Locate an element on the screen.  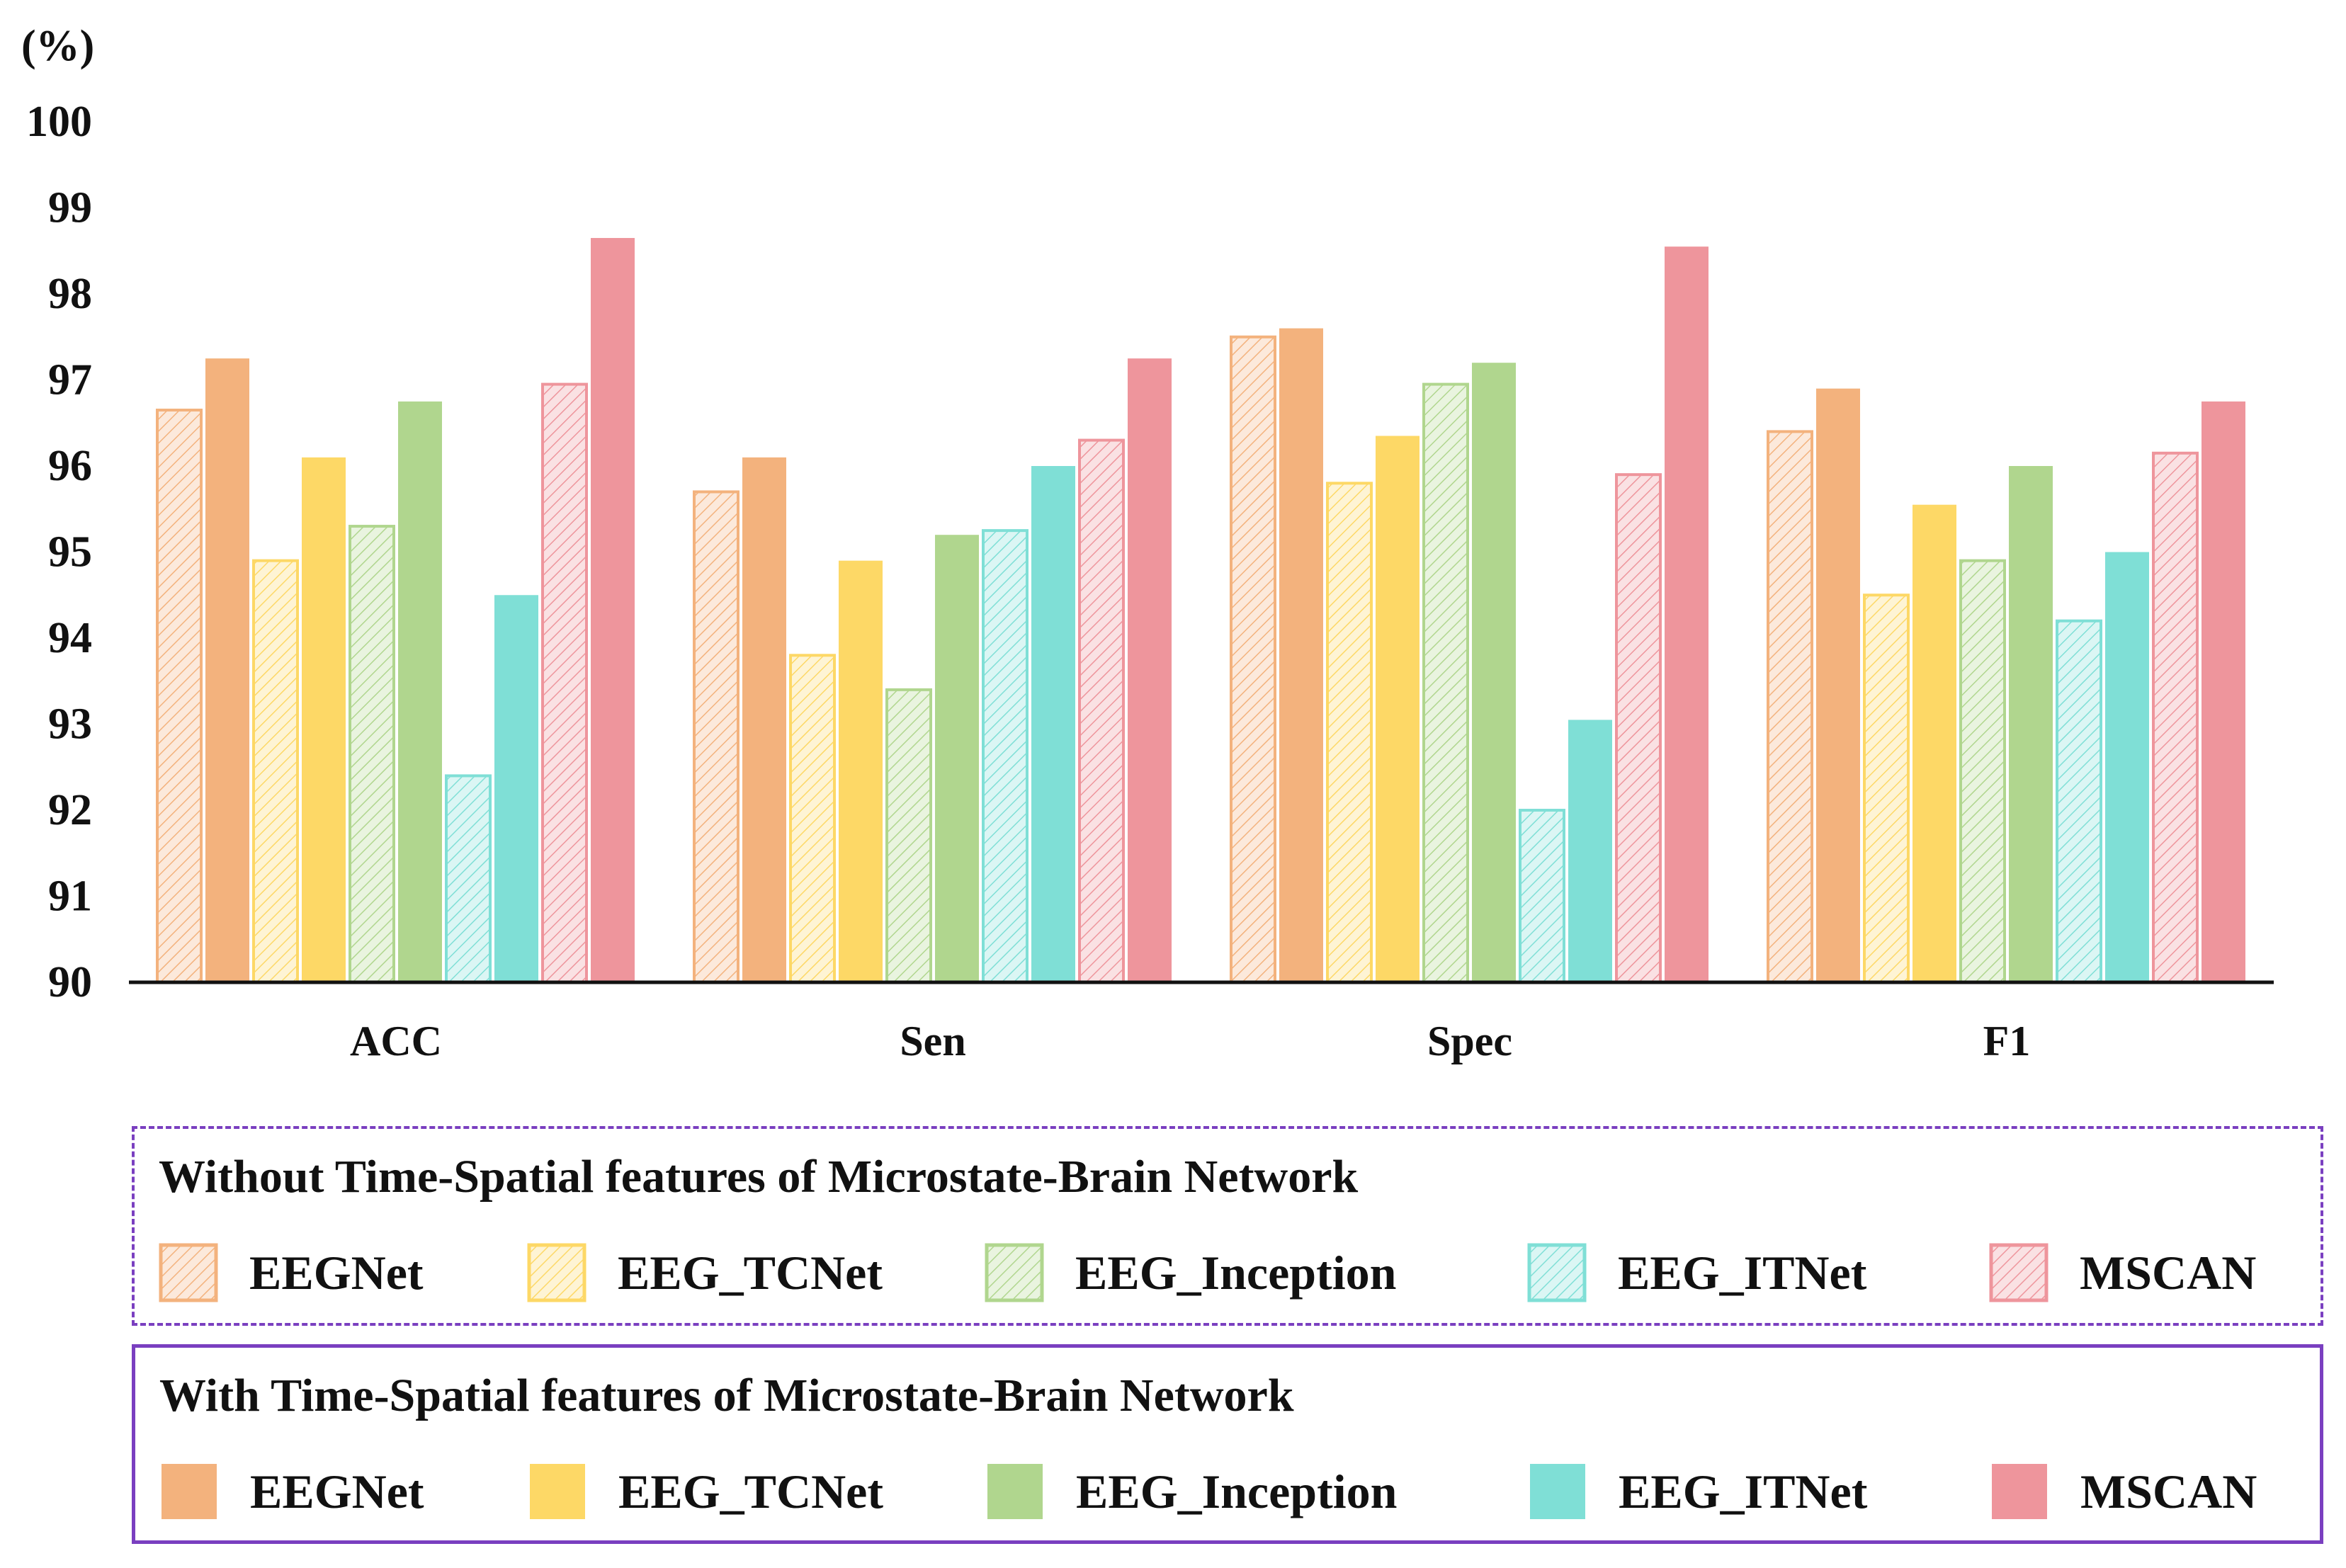
bar-spec-mscan-without is located at coordinates (1639, 728).